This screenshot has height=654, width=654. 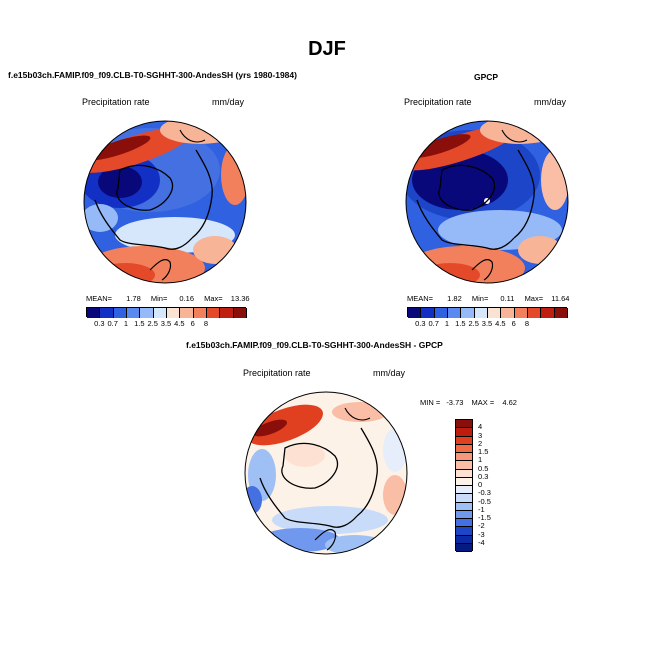 I want to click on diff-colorbar, so click(x=464, y=485).